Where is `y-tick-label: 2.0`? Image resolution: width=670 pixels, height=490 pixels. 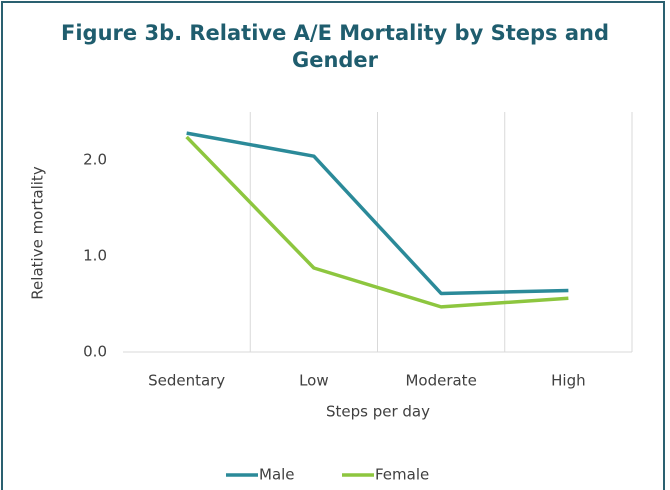 y-tick-label: 2.0 is located at coordinates (95, 160).